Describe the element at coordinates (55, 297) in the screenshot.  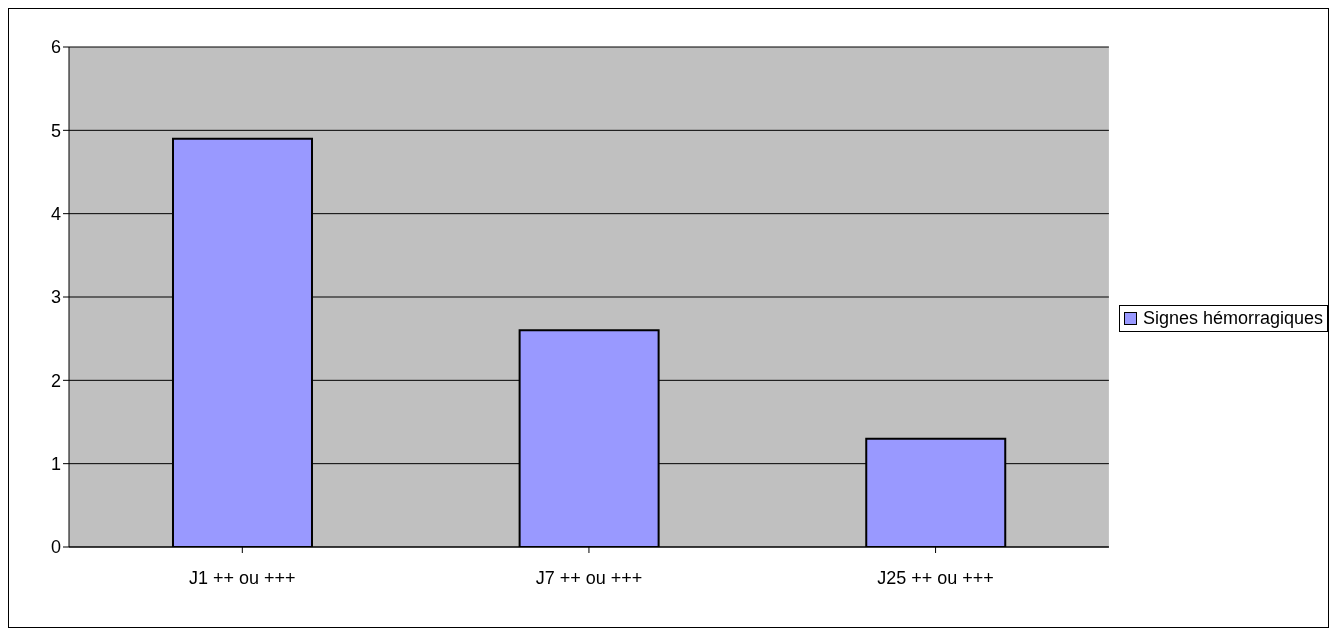
I see `y-tick-label: 3` at that location.